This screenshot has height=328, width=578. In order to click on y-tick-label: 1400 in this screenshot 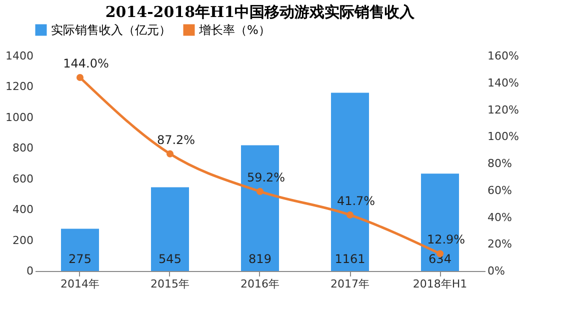, I will do `click(20, 56)`.